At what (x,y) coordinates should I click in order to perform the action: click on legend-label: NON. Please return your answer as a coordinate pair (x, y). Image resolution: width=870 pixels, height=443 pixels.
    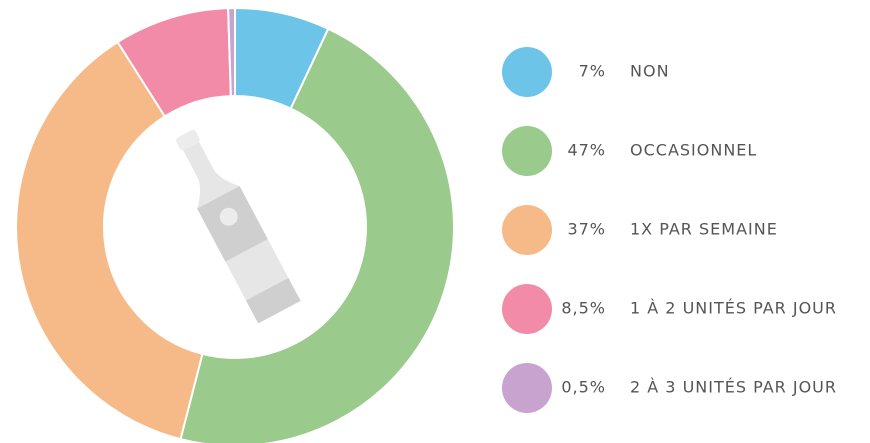
    Looking at the image, I should click on (650, 71).